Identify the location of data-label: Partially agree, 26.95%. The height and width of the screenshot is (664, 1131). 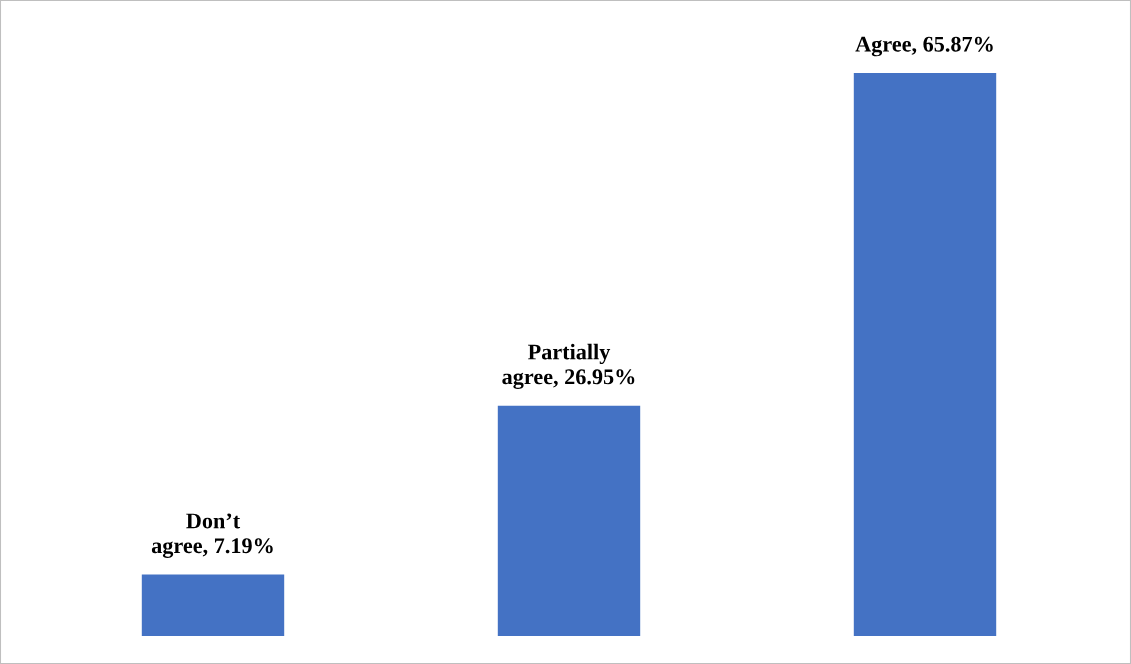
(568, 366).